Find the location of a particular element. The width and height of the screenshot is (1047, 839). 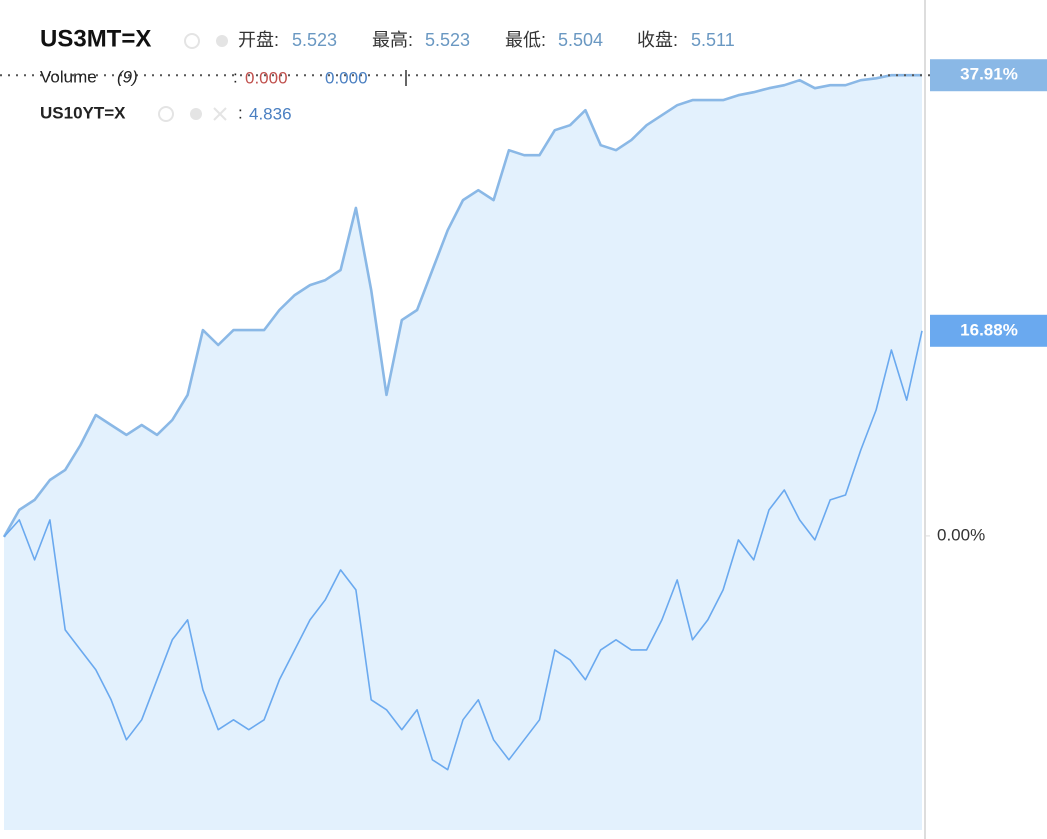

compare-label: US10YT=X is located at coordinates (83, 112).